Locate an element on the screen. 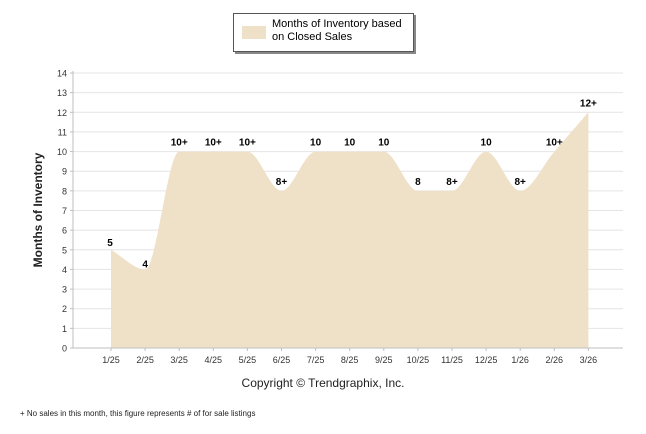 This screenshot has width=646, height=434. x-tick-label: 10/25 is located at coordinates (418, 360).